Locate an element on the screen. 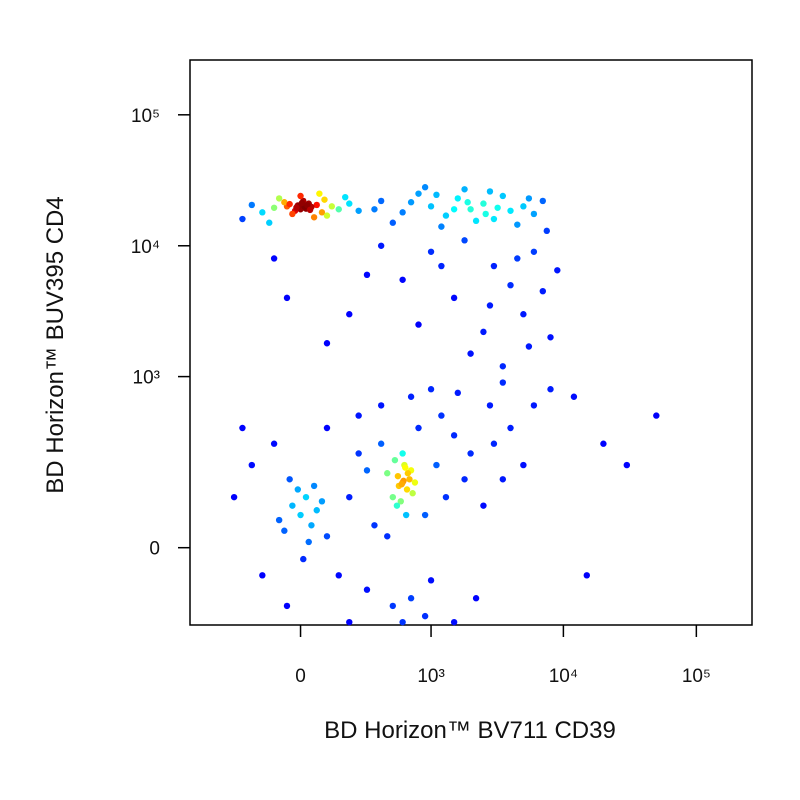  y-tick-label: 10⁴ is located at coordinates (145, 247).